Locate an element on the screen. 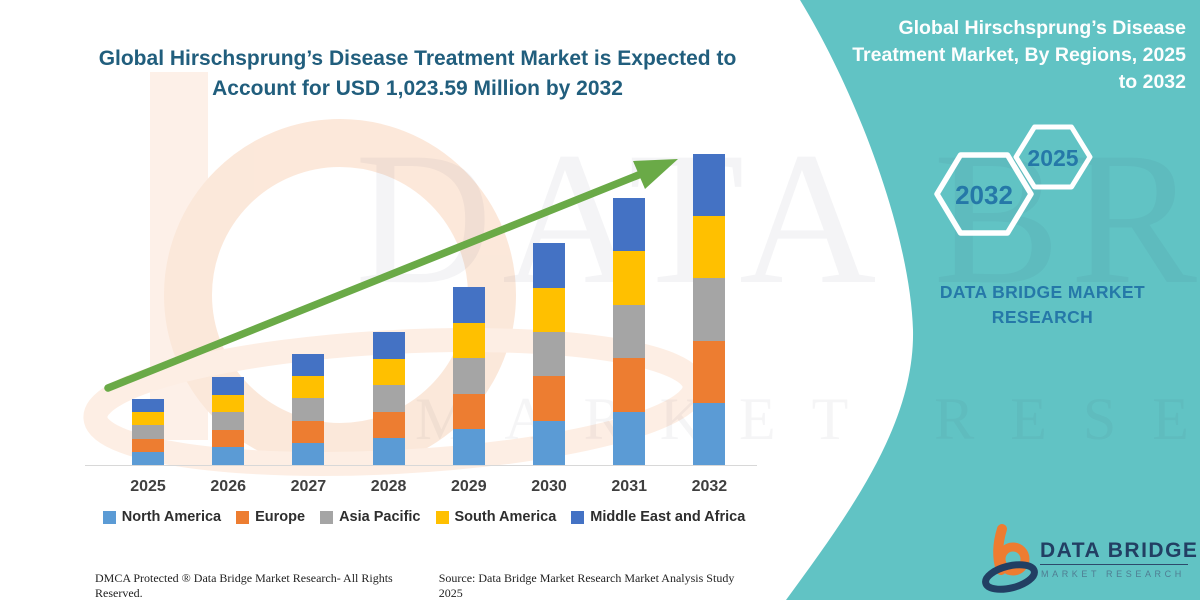 The height and width of the screenshot is (600, 1200). legend-item: Europe is located at coordinates (270, 517).